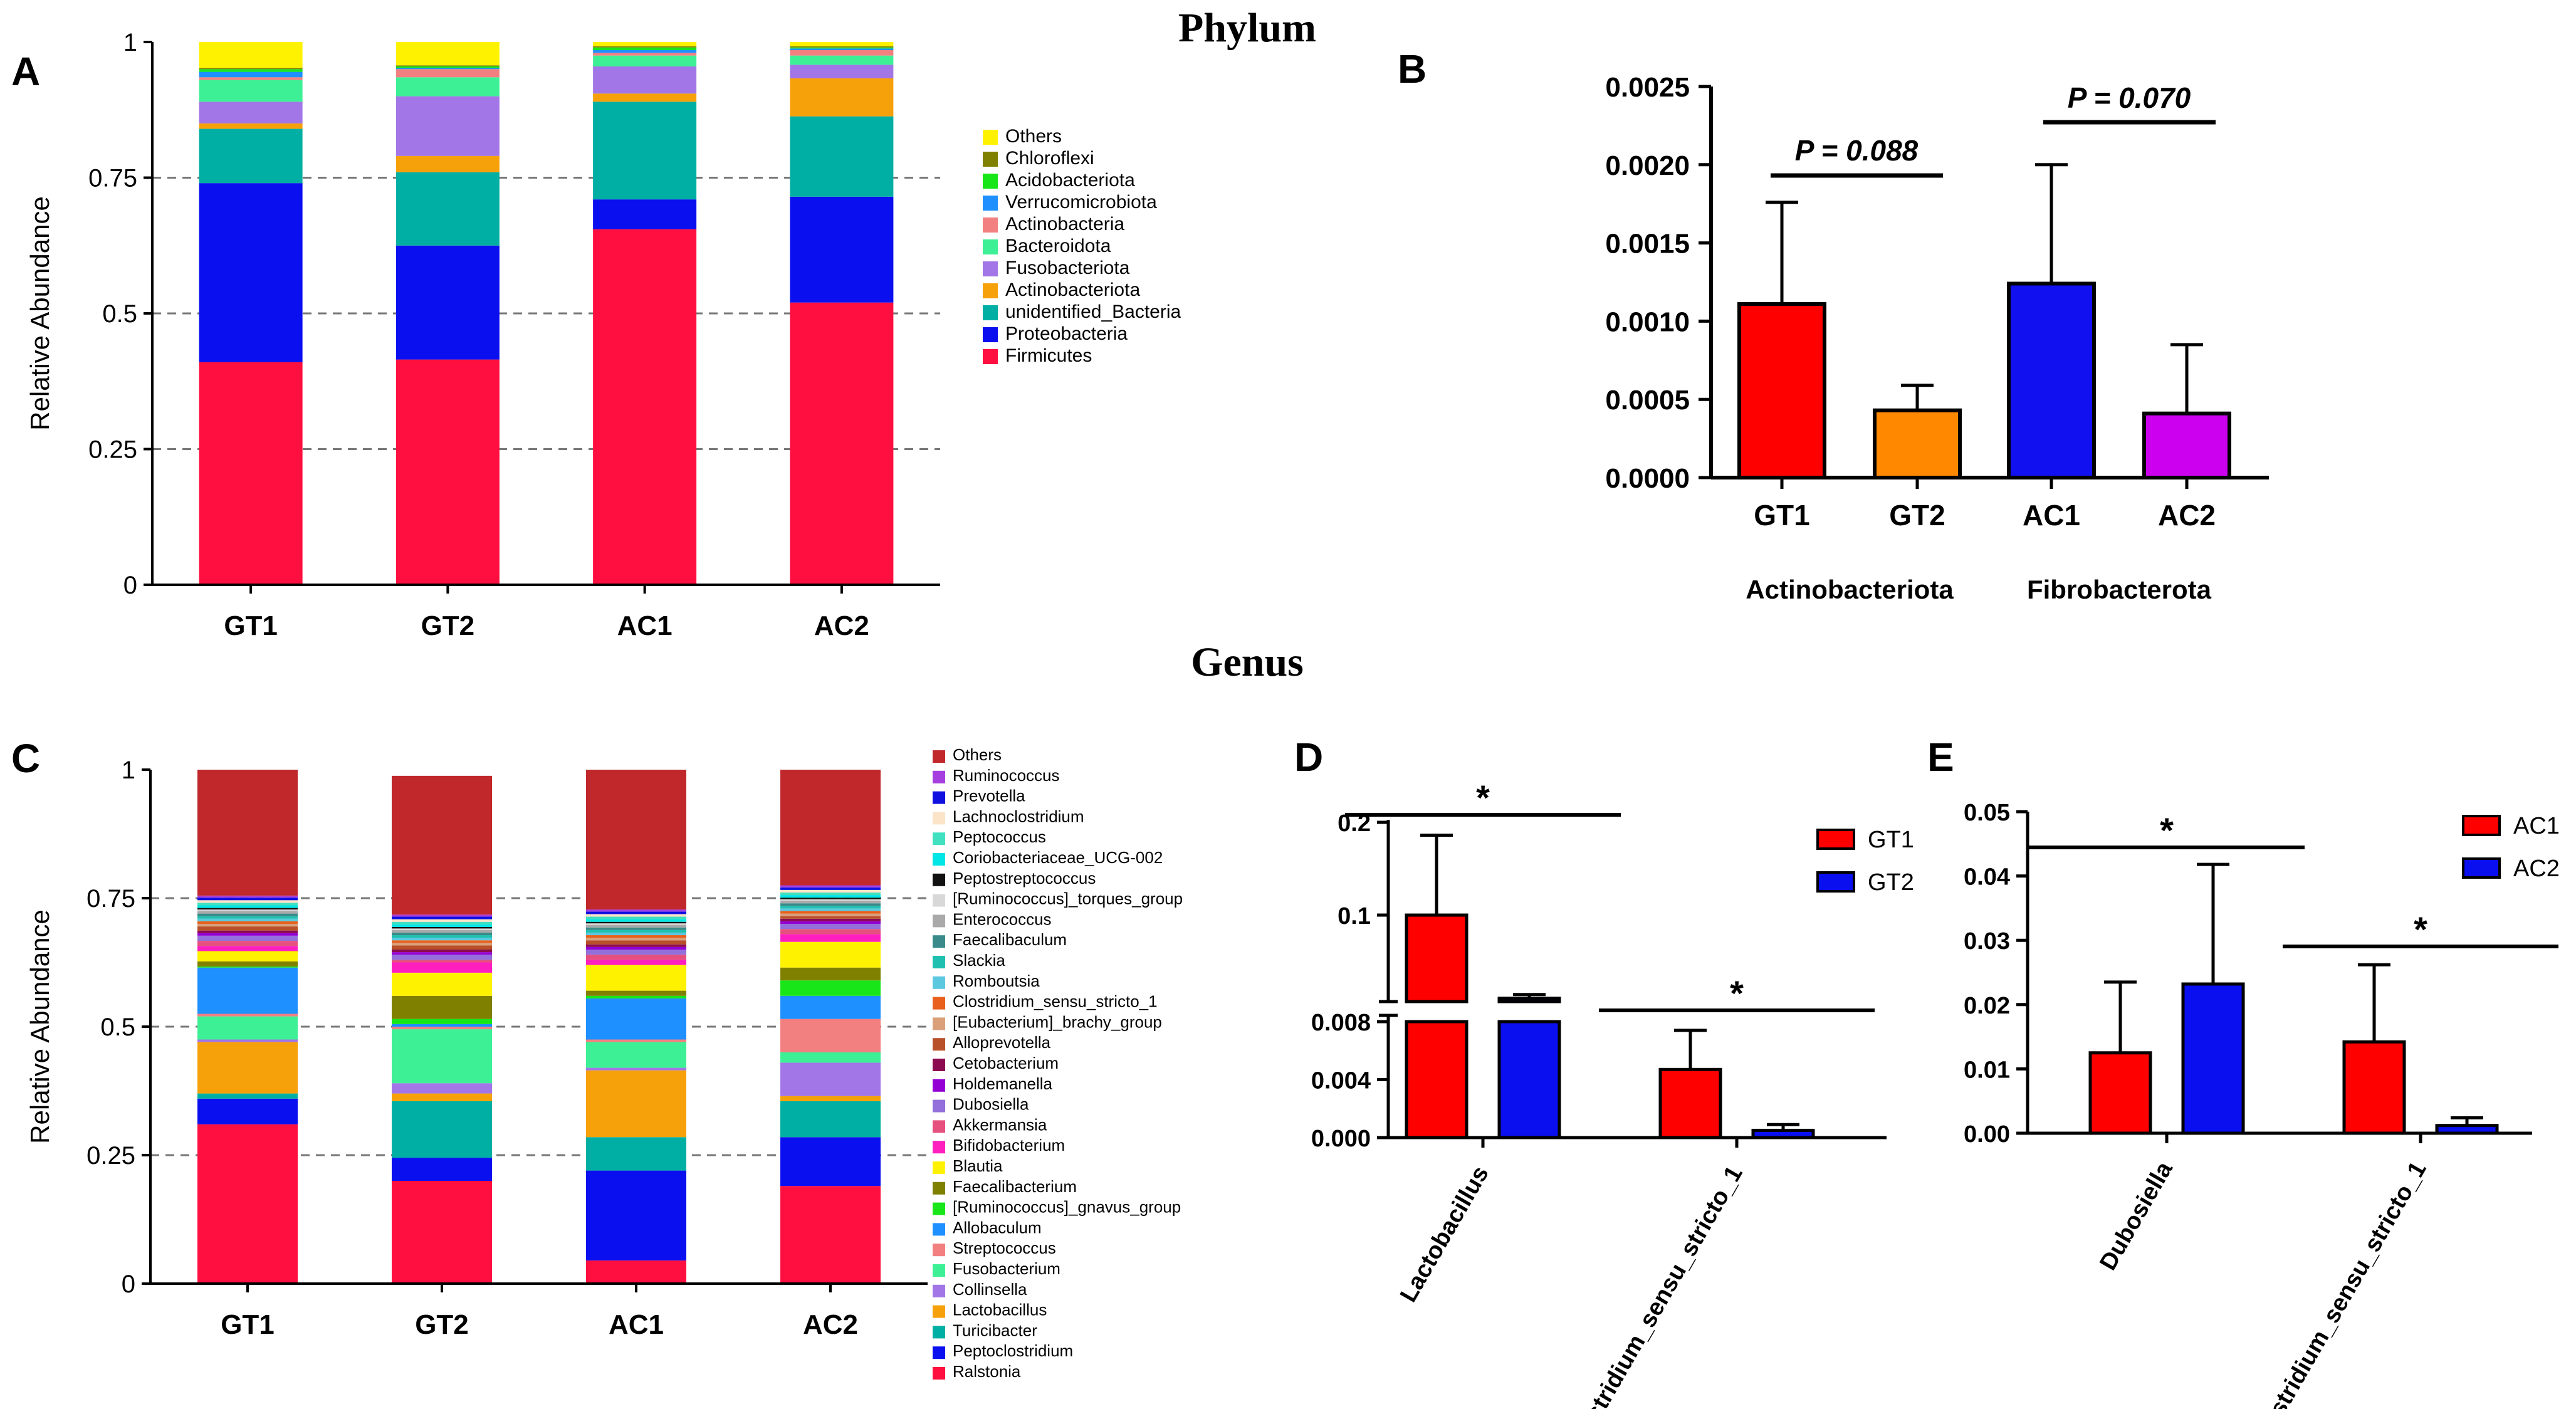  Describe the element at coordinates (1013, 1351) in the screenshot. I see `legend-label: Peptoclostridium` at that location.